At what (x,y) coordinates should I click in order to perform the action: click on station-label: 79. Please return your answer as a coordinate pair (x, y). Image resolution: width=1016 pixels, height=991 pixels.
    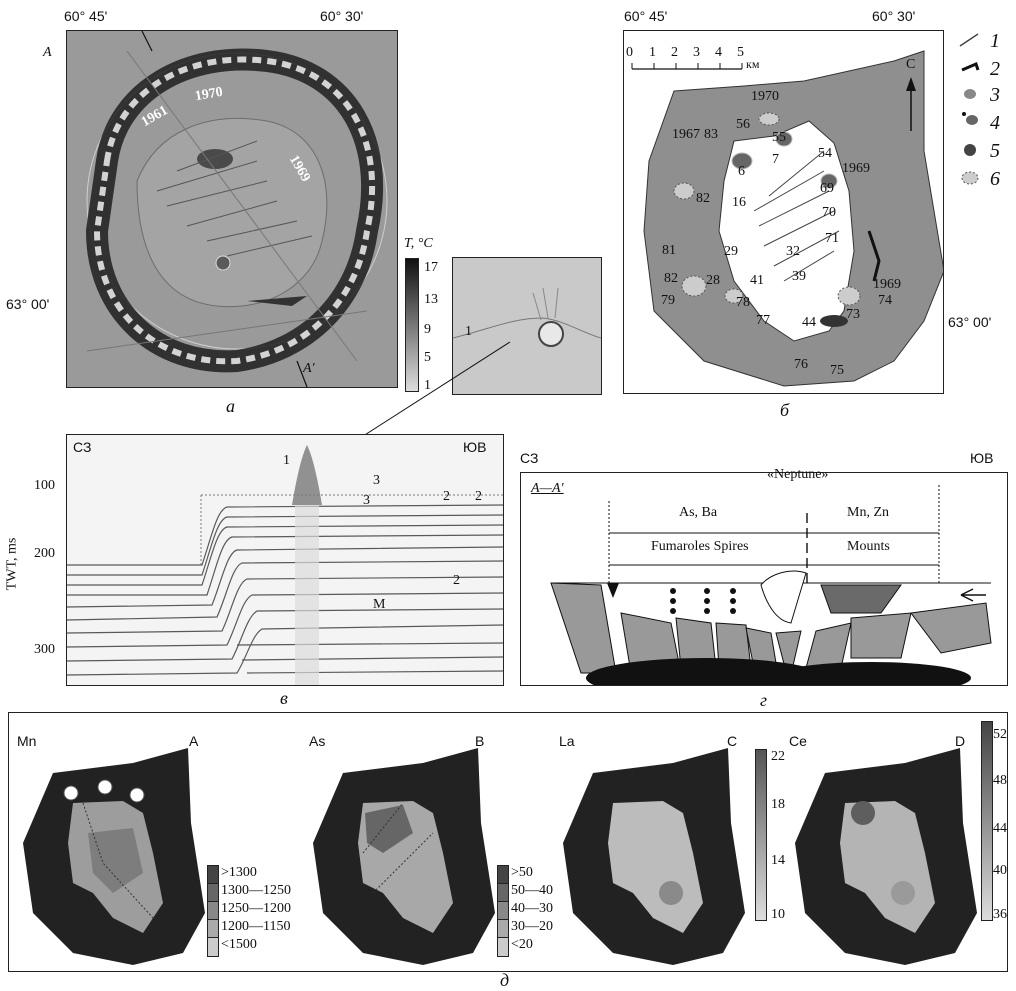
    Looking at the image, I should click on (668, 300).